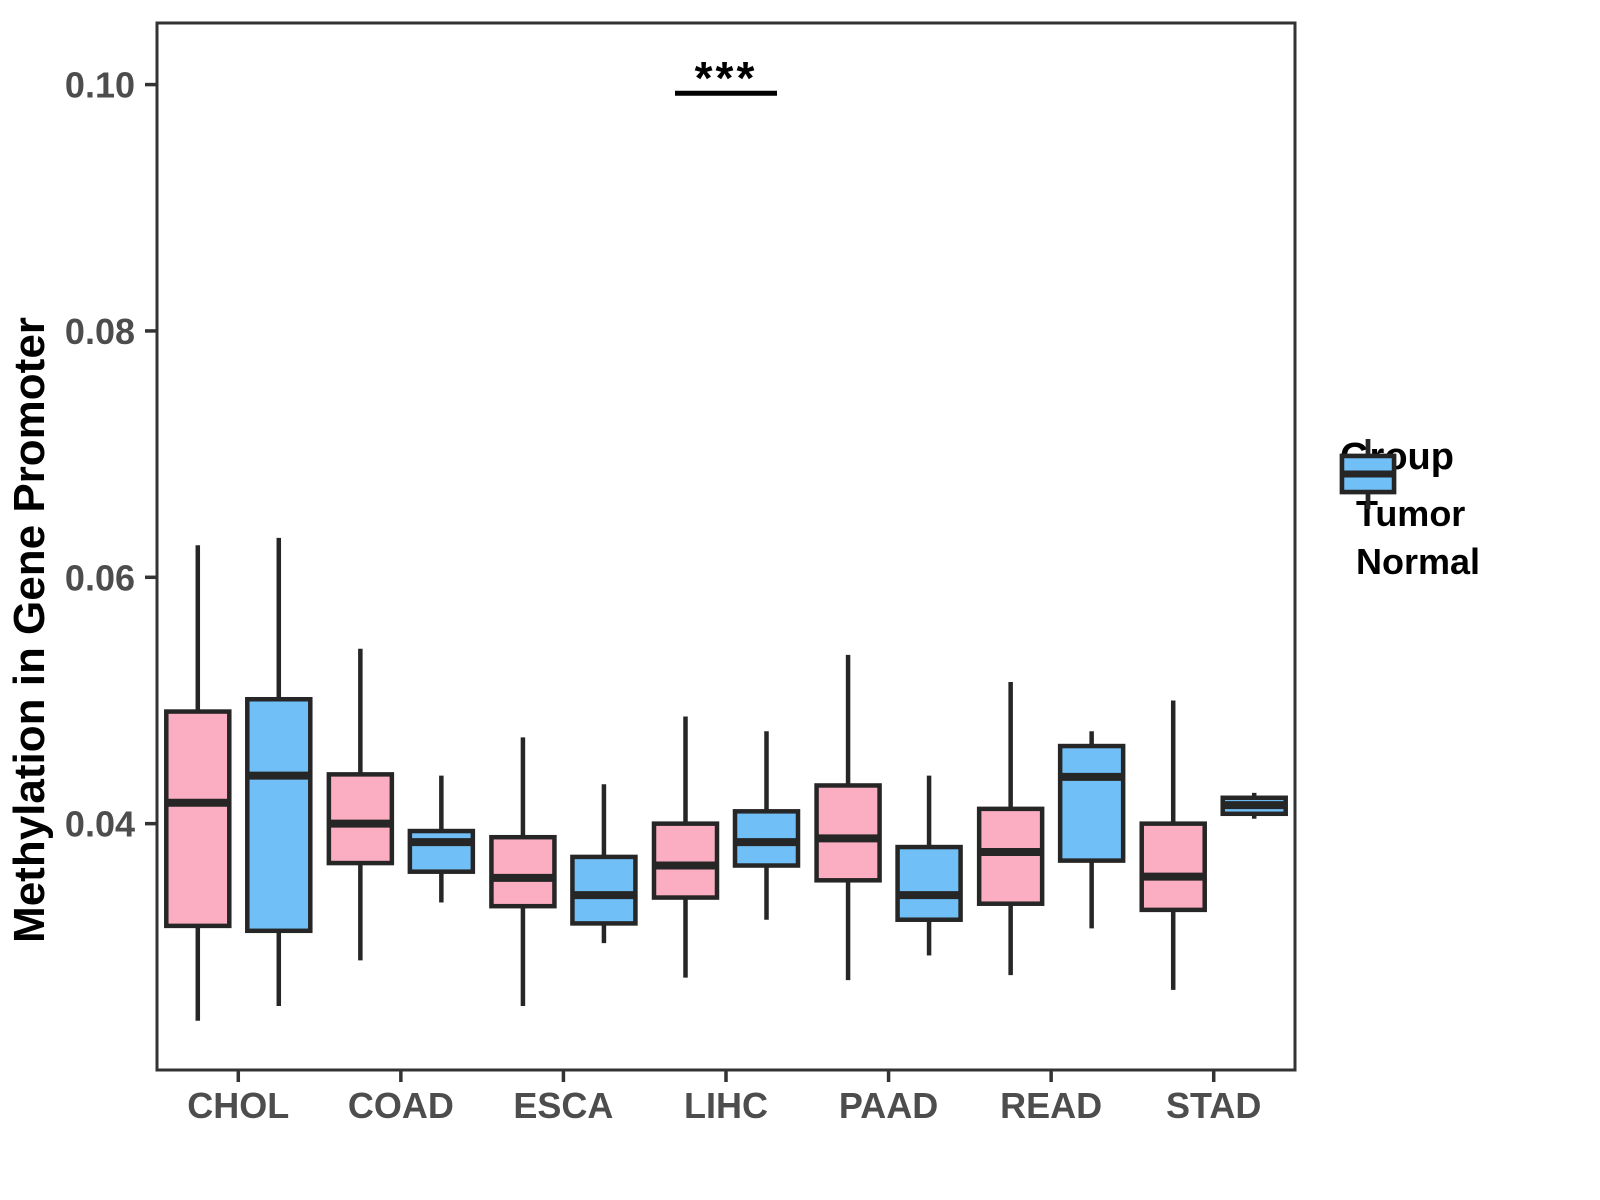  What do you see at coordinates (1411, 513) in the screenshot?
I see `legend-label-tumor: Tumor` at bounding box center [1411, 513].